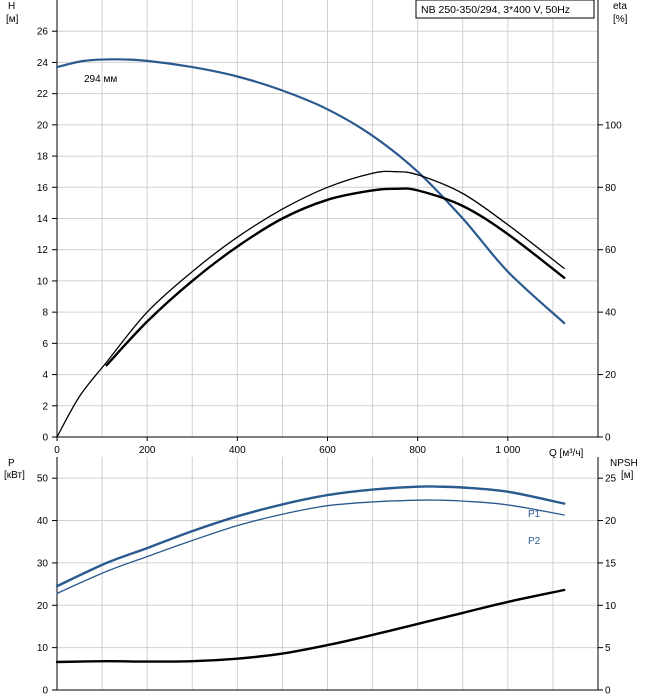 The image size is (658, 700). I want to click on x-tick-label: 400, so click(237, 450).